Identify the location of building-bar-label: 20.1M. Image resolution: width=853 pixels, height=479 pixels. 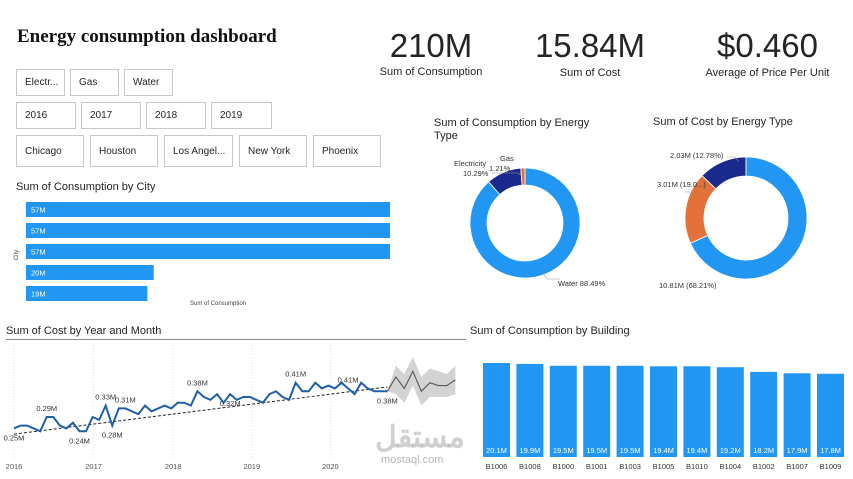
(496, 450).